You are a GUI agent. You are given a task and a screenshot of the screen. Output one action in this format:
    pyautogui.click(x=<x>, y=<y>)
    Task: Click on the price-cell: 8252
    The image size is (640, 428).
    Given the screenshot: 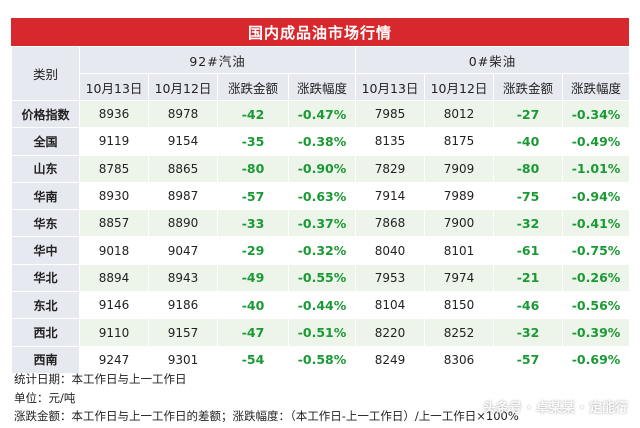 What is the action you would take?
    pyautogui.click(x=459, y=332)
    